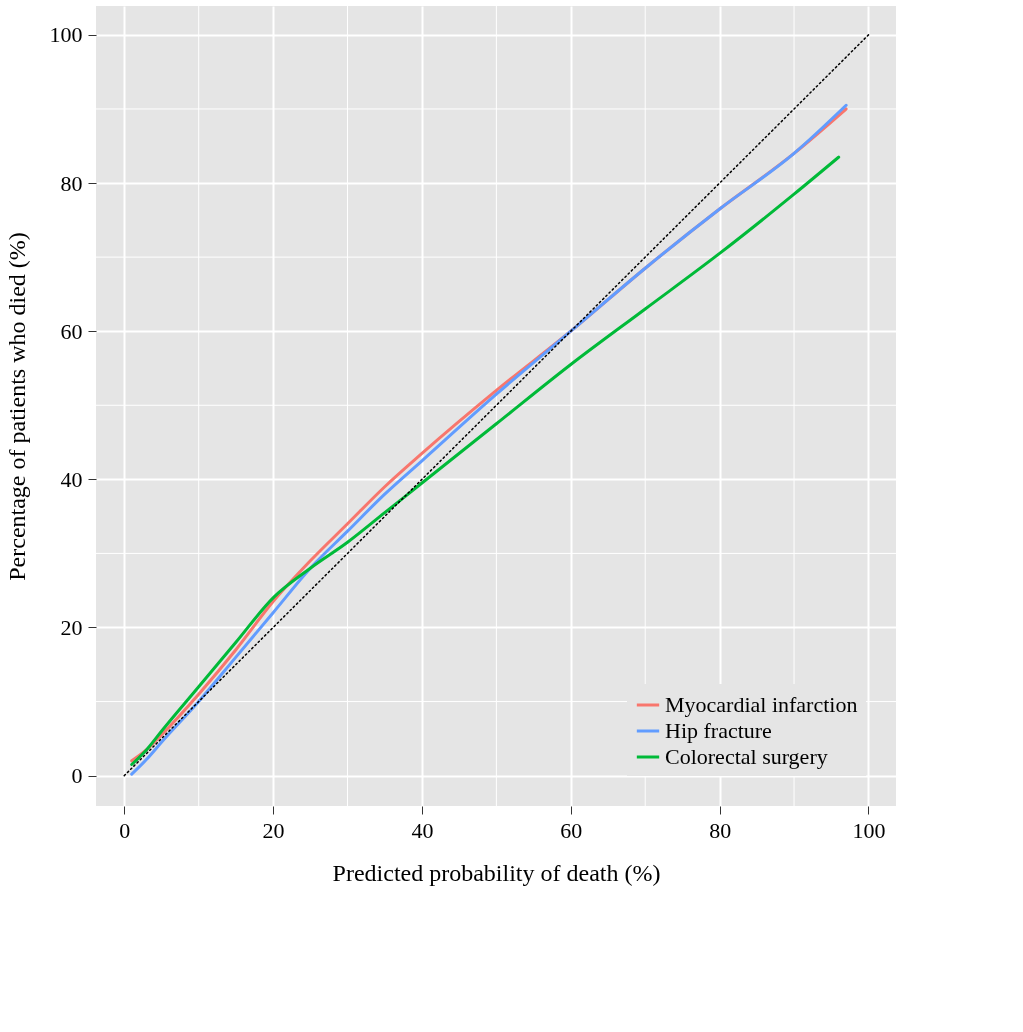  What do you see at coordinates (496, 872) in the screenshot?
I see `x-axis-title: Predicted probability of death (%)` at bounding box center [496, 872].